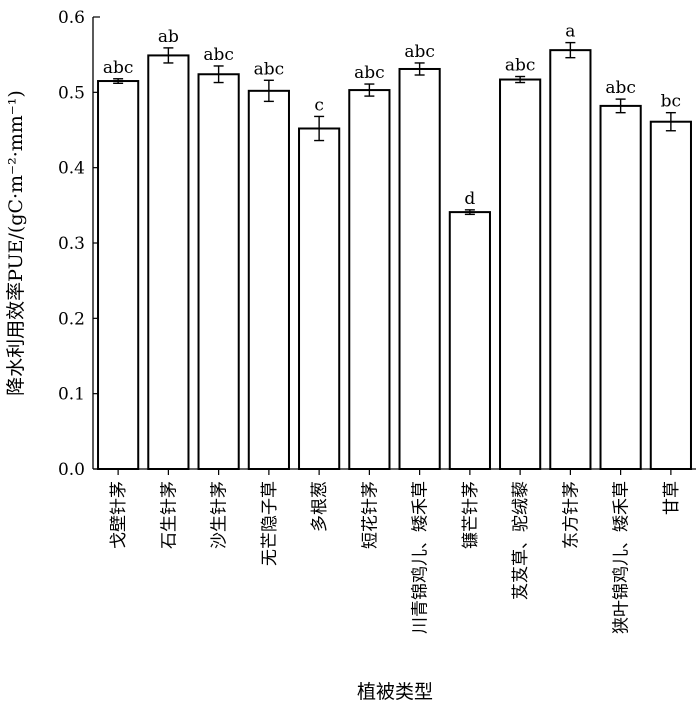 Image resolution: width=700 pixels, height=711 pixels. Describe the element at coordinates (320, 506) in the screenshot. I see `x-tick-label: 多根葱` at that location.